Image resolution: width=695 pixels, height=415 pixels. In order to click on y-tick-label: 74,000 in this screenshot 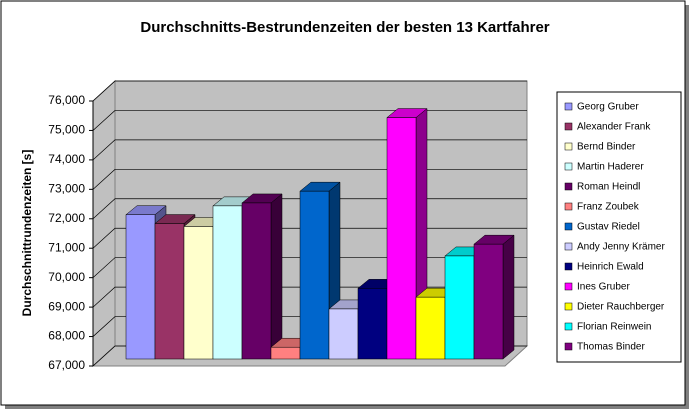, I will do `click(66, 159)`.